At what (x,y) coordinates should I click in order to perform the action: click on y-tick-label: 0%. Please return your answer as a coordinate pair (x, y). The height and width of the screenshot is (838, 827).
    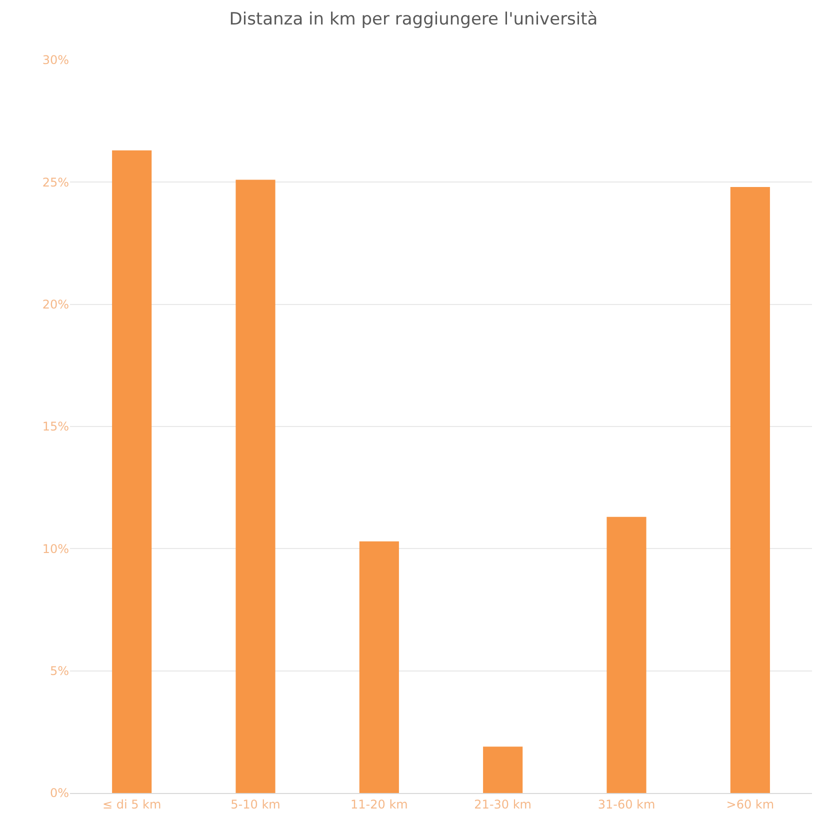
    Looking at the image, I should click on (59, 793).